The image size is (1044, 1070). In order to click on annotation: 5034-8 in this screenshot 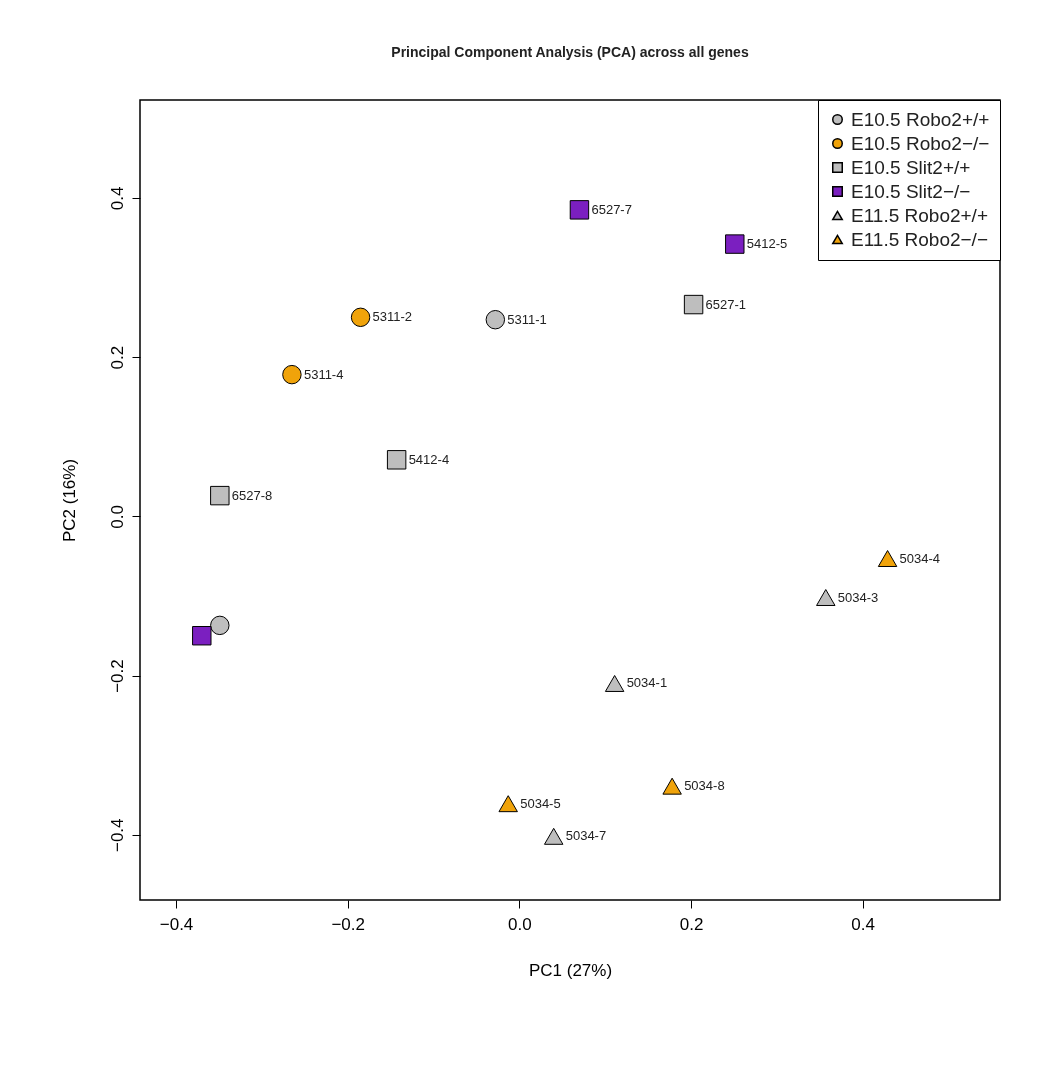, I will do `click(704, 786)`.